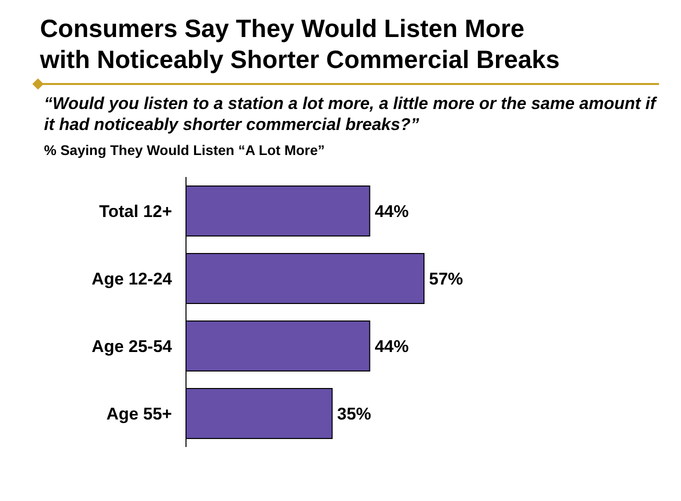 The image size is (681, 501). Describe the element at coordinates (300, 45) in the screenshot. I see `chart-title: Consumers Say They Would Listen More with Noticeably Shorter Commercial Breaks` at that location.